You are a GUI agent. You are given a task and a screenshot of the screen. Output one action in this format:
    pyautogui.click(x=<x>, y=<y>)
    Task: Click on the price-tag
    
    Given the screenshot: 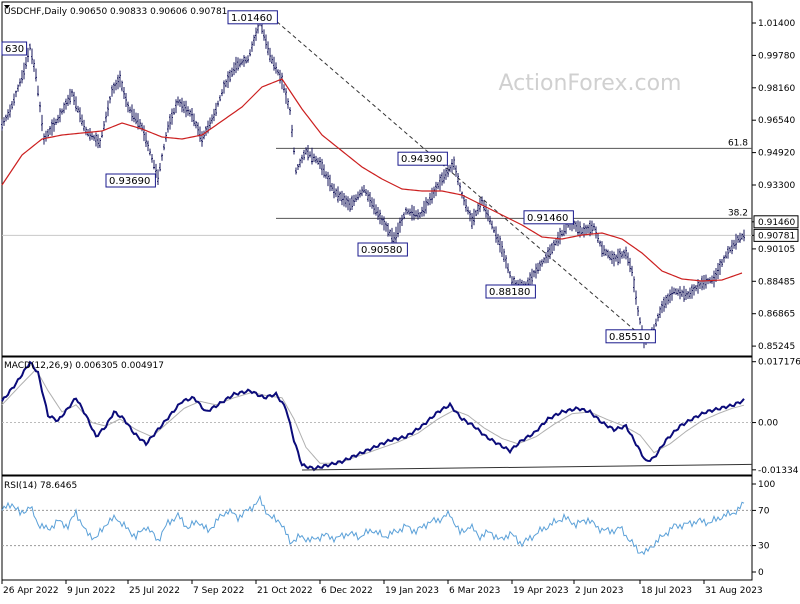 What is the action you would take?
    pyautogui.click(x=776, y=235)
    